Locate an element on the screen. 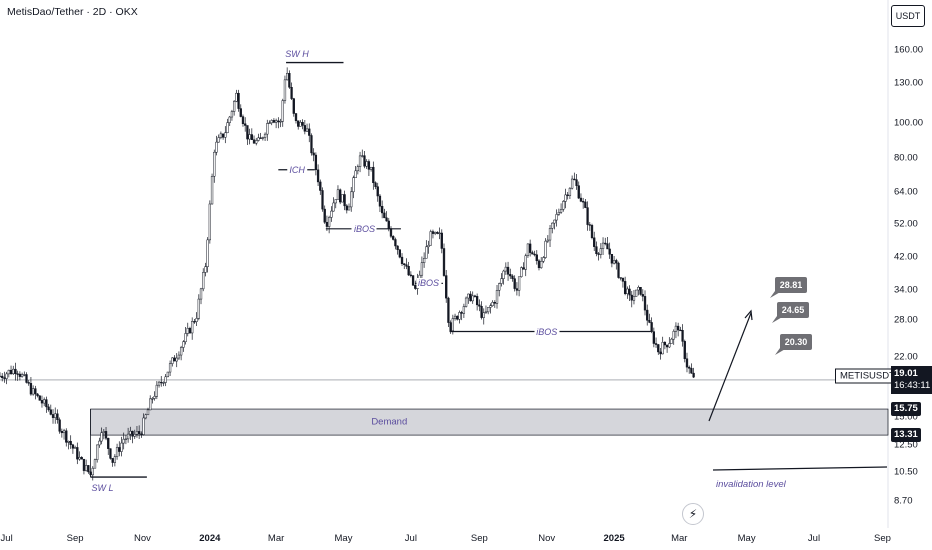 The width and height of the screenshot is (932, 550). demand-high-tag: 15.75 is located at coordinates (906, 409).